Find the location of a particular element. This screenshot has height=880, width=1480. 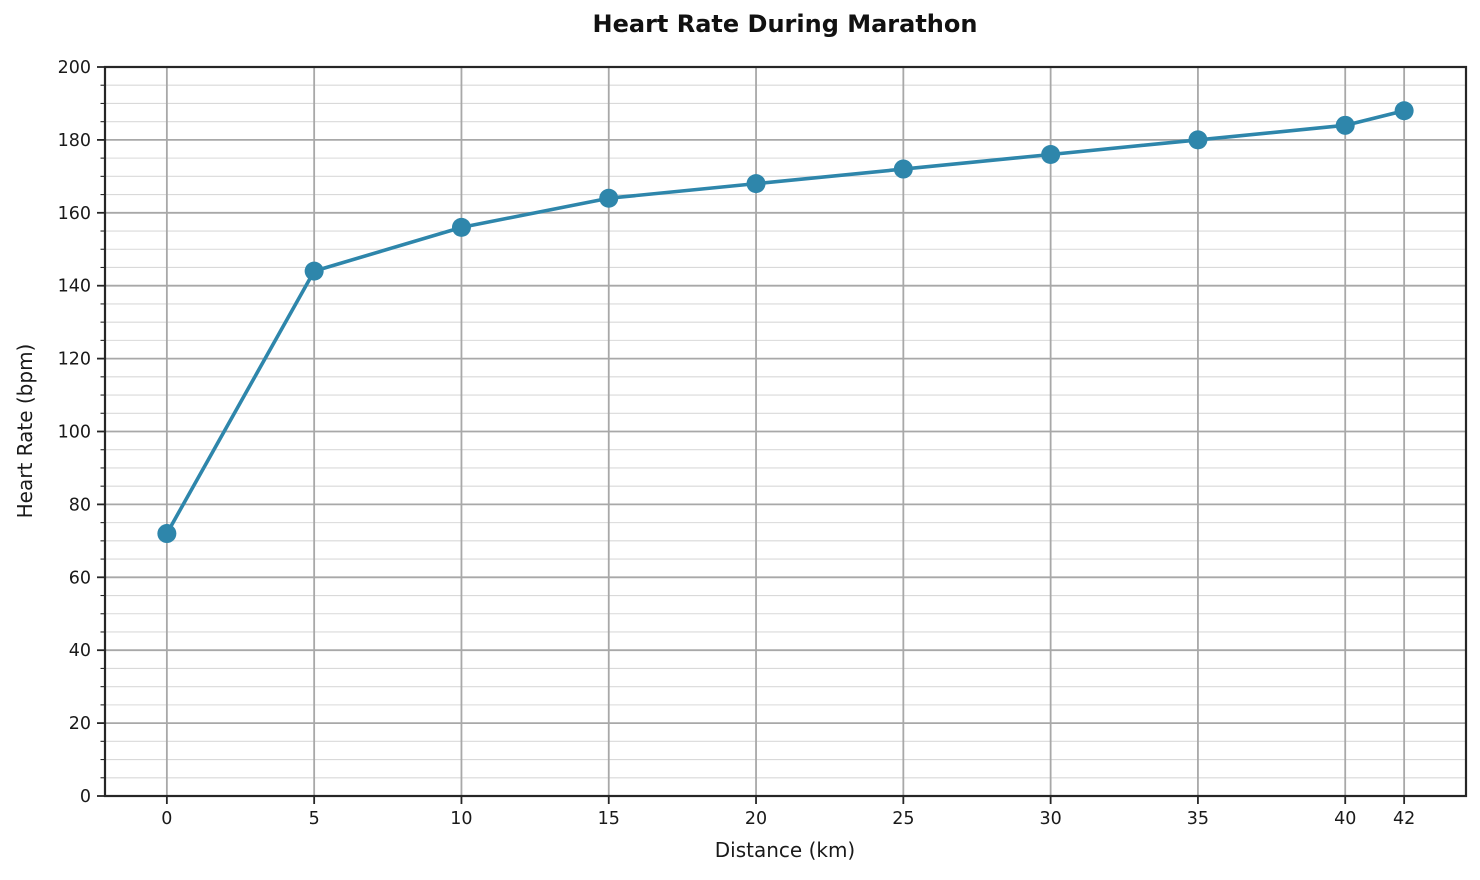

x-tick-label: 15 is located at coordinates (609, 819).